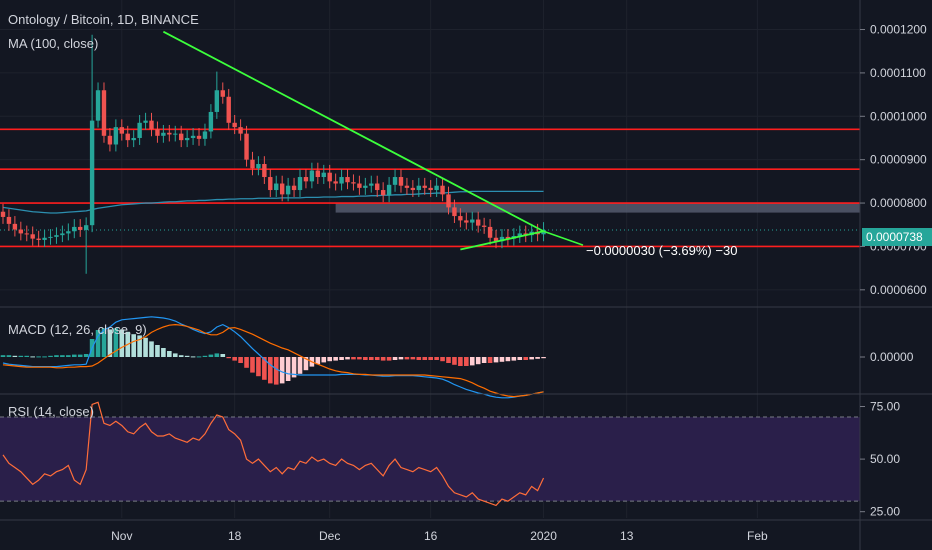  I want to click on rsi-tick-label: 50.00, so click(885, 459).